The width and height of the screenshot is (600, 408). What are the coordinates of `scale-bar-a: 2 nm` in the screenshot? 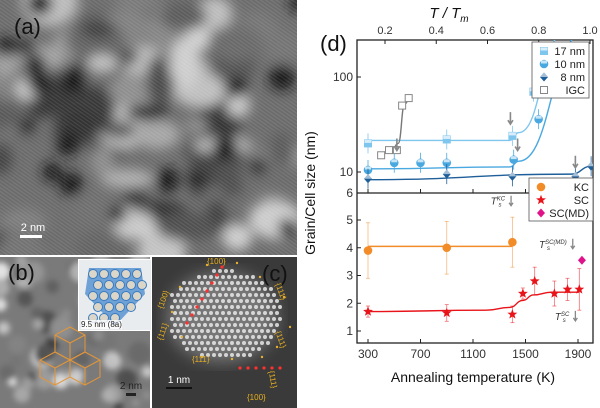 It's located at (33, 230).